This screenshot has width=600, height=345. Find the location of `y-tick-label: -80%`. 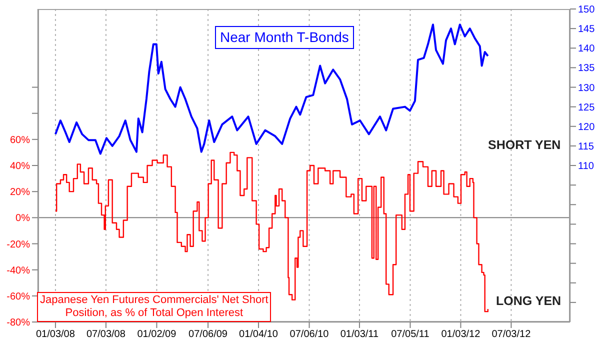

y-tick-label: -80% is located at coordinates (18, 323).